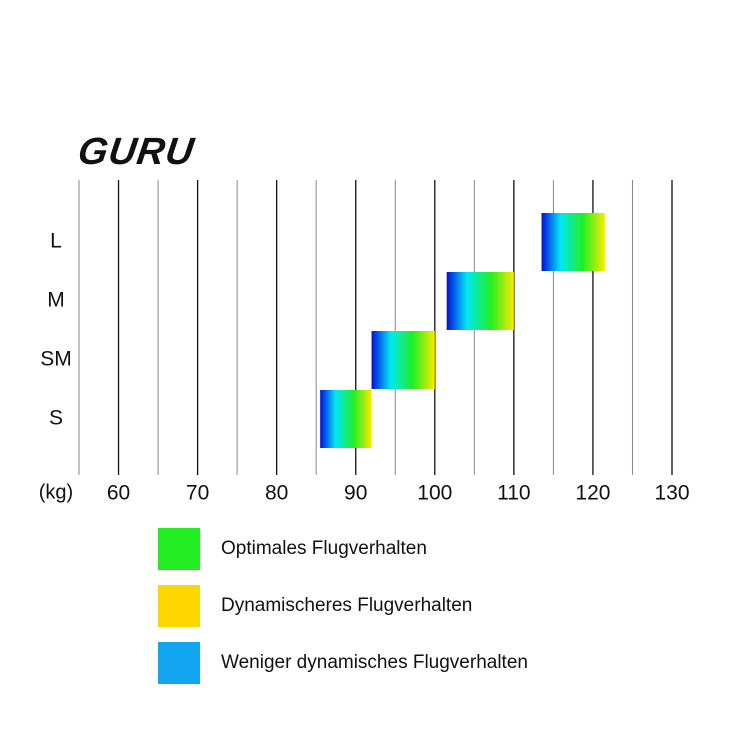  I want to click on x-axis-label: (kg), so click(56, 492).